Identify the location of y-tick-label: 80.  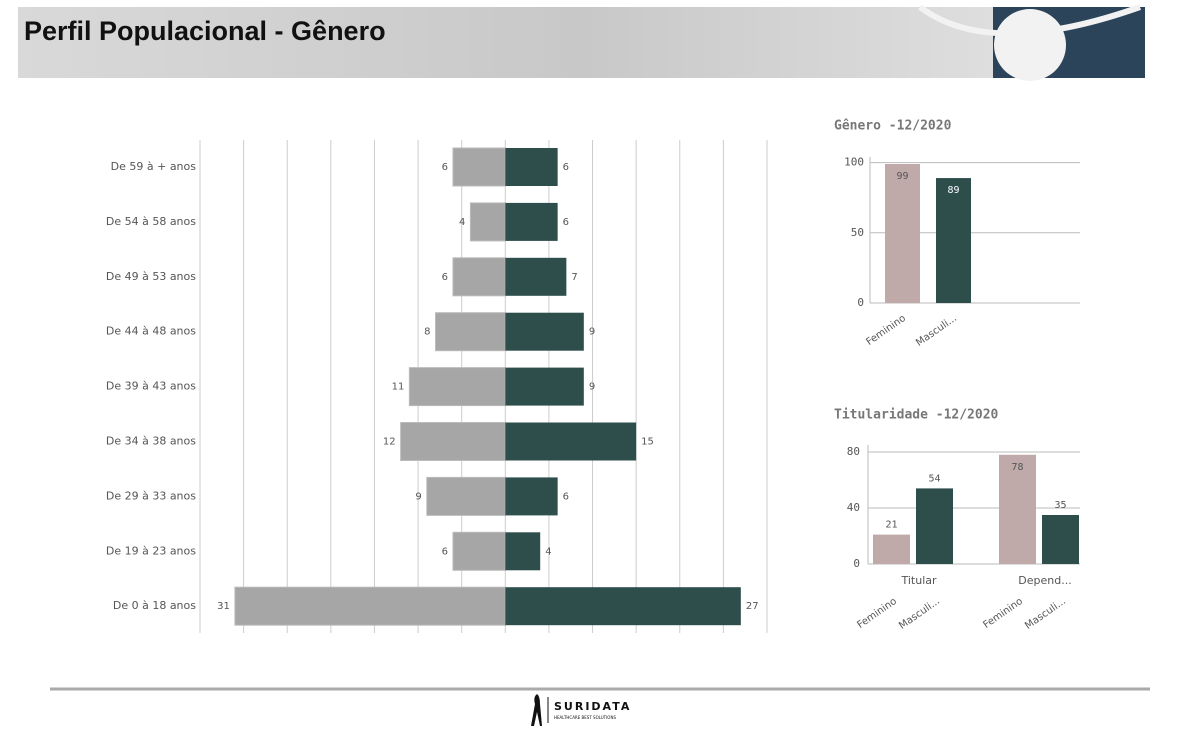
(853, 451).